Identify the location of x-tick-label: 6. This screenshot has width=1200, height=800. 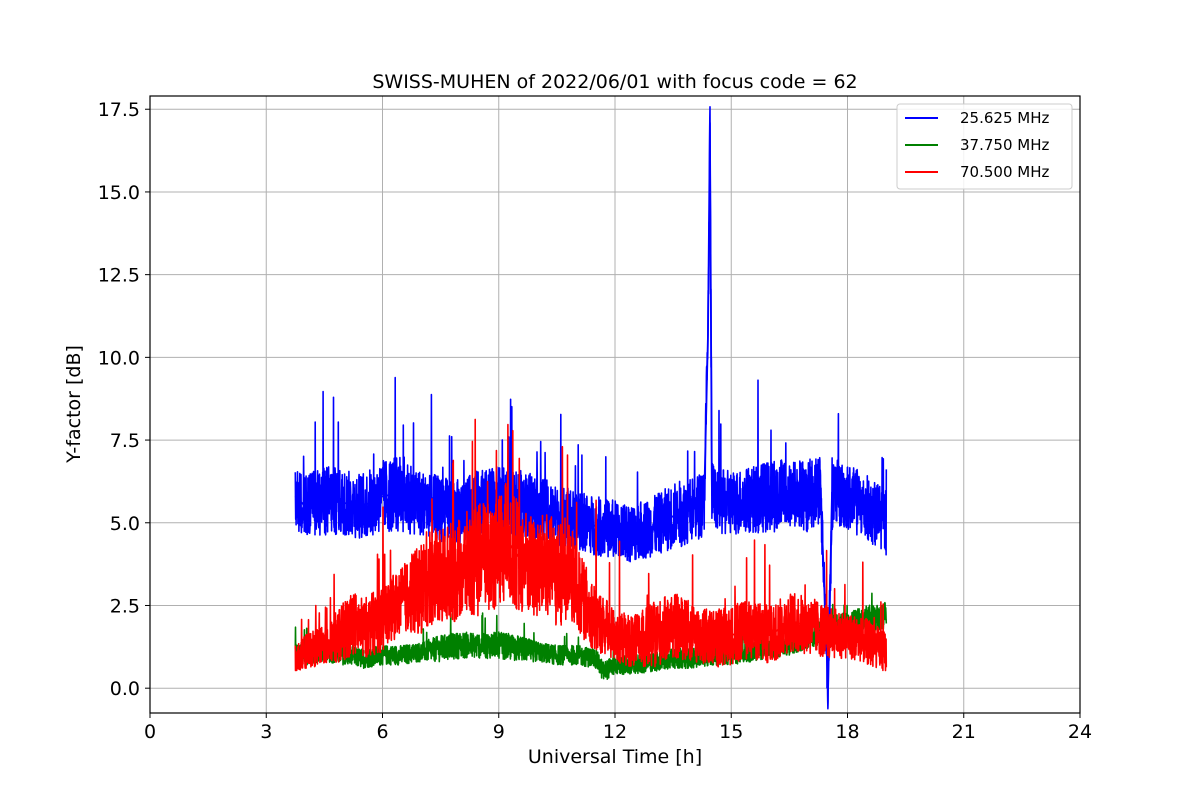
(382, 732).